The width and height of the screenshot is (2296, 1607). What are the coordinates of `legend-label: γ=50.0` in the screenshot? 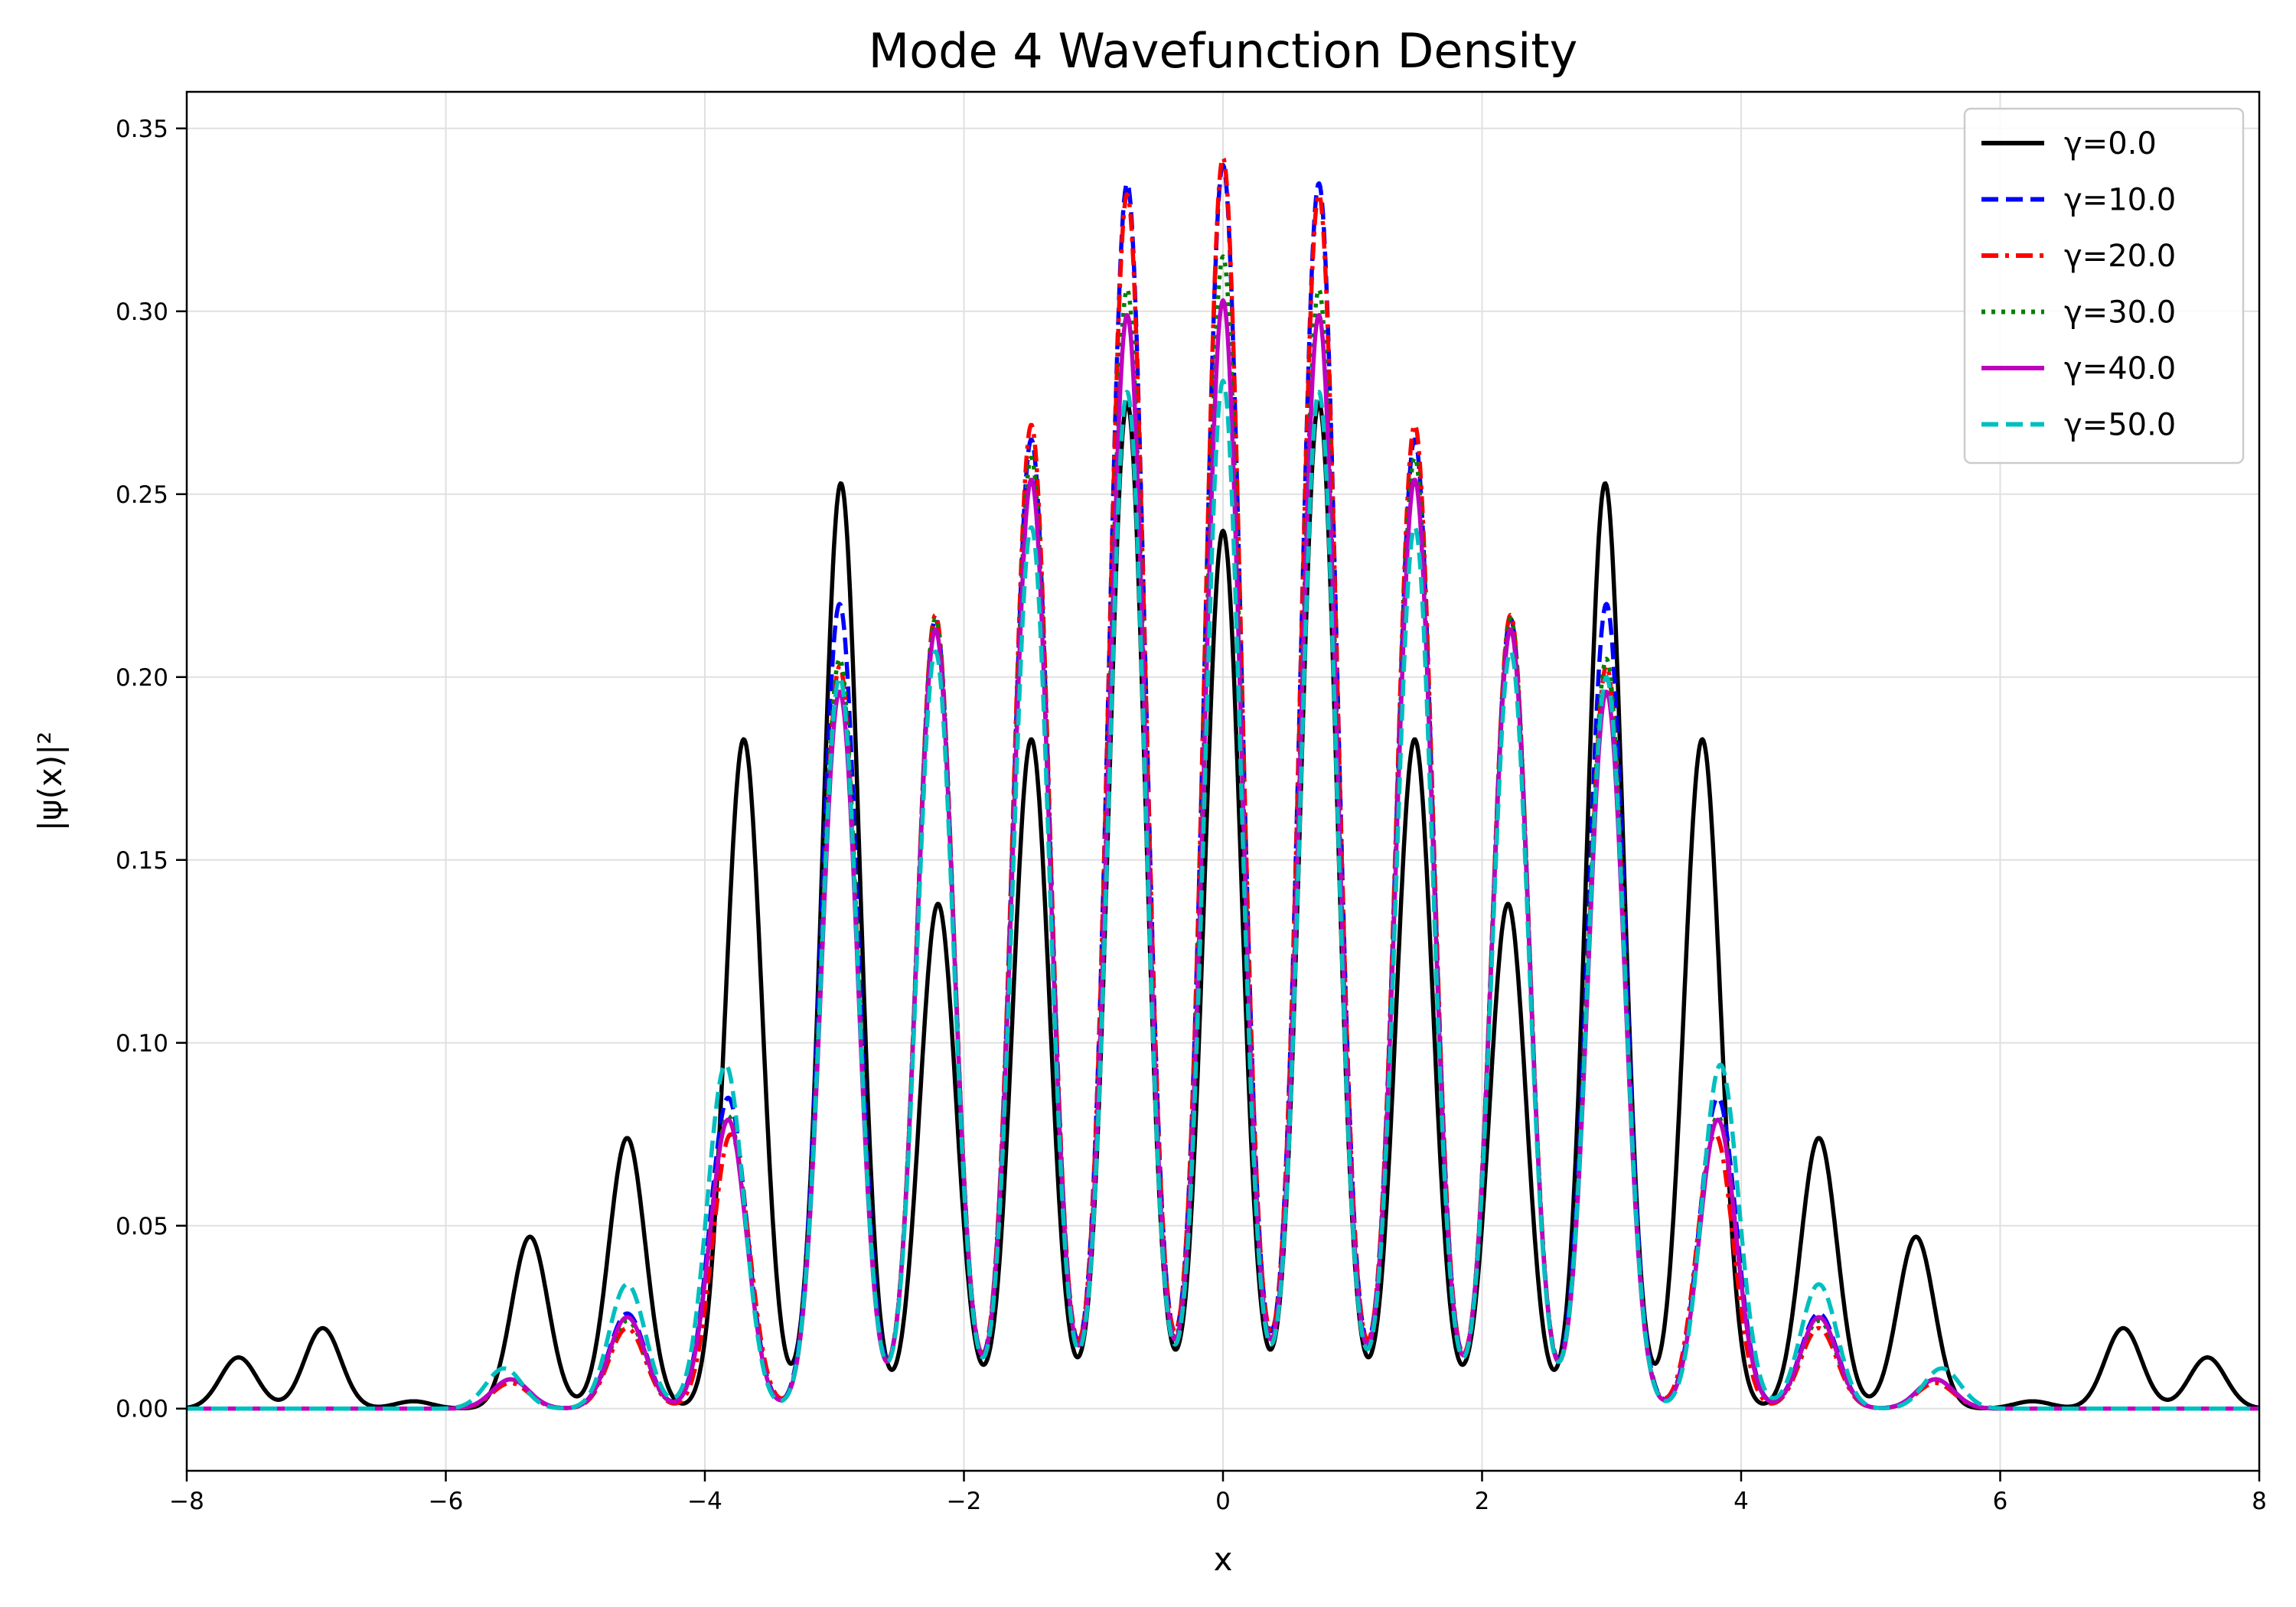 It's located at (2120, 426).